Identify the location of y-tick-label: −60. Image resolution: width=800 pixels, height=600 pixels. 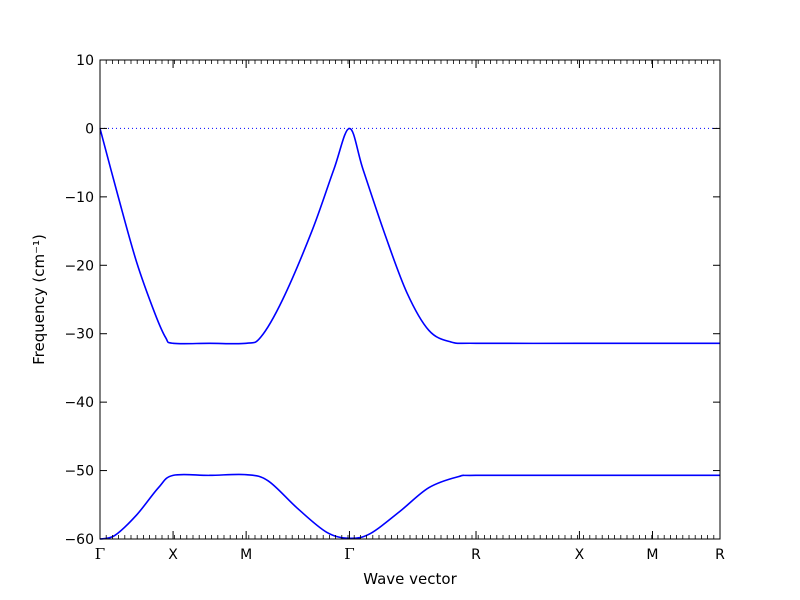
(79, 540).